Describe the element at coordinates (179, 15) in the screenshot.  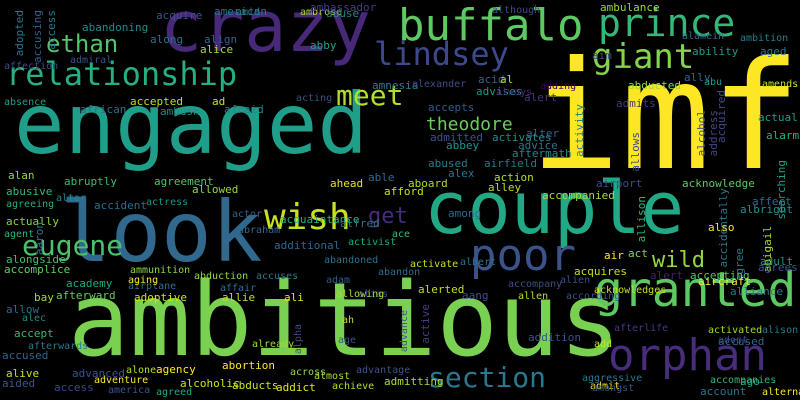
I see `cloud-word: acquire` at that location.